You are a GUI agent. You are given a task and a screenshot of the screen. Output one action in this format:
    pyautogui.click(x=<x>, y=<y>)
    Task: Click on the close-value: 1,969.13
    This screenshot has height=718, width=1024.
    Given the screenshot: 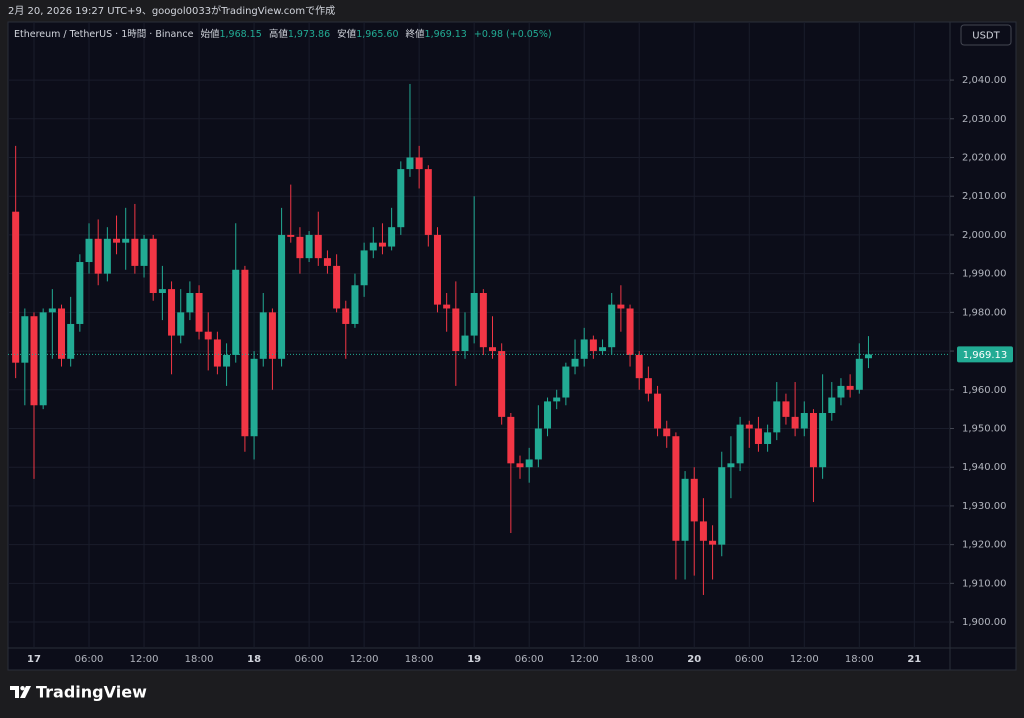 What is the action you would take?
    pyautogui.click(x=446, y=34)
    